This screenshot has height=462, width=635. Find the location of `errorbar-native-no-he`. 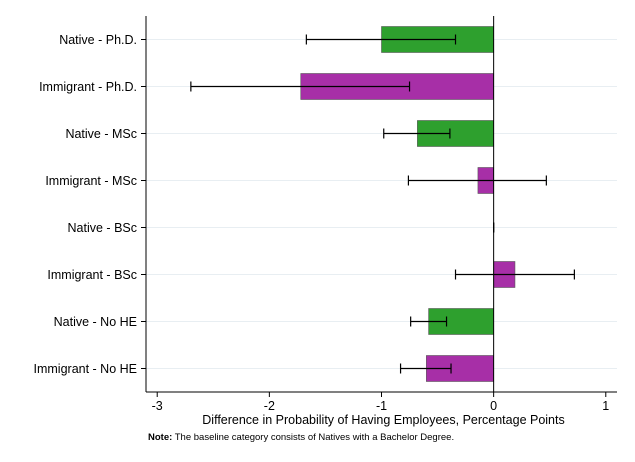

errorbar-native-no-he is located at coordinates (429, 321).